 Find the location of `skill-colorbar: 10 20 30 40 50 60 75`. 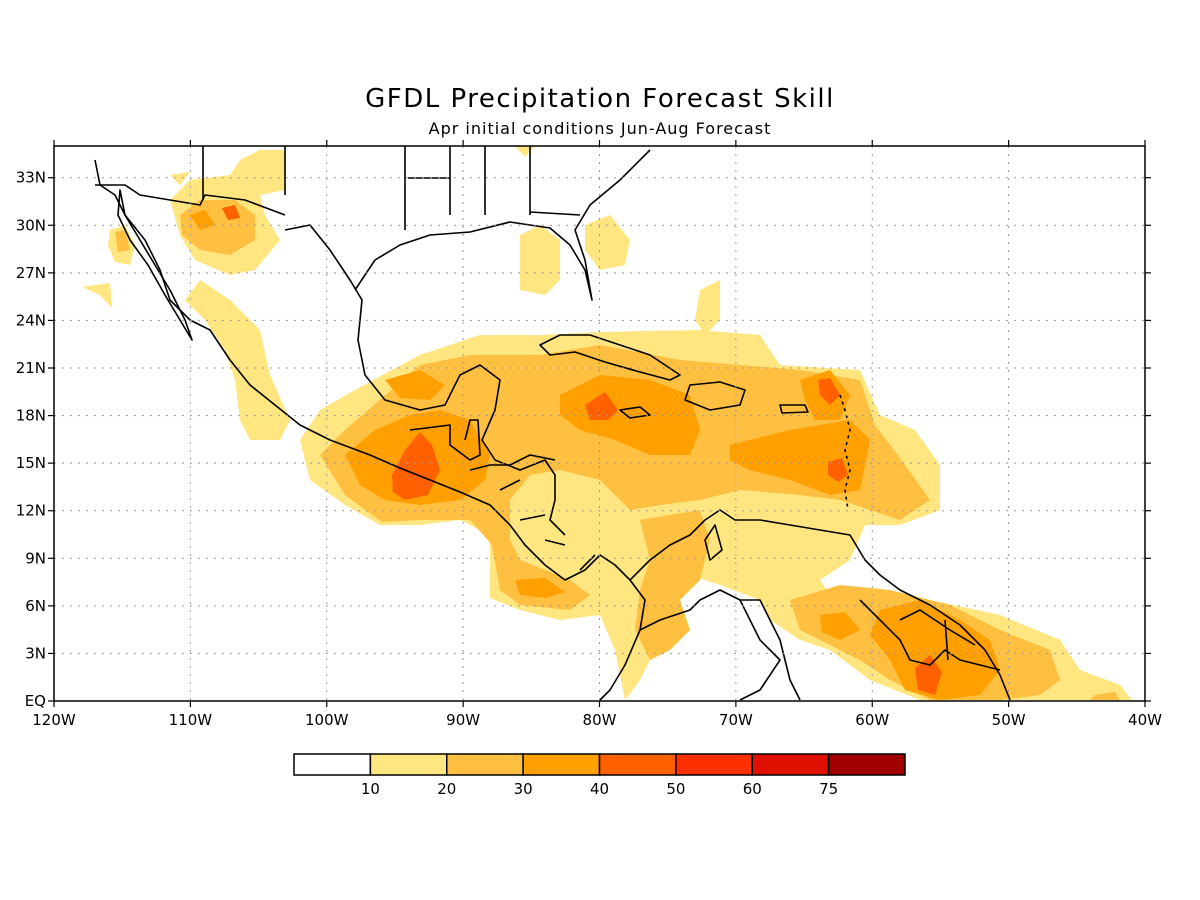

skill-colorbar: 10 20 30 40 50 60 75 is located at coordinates (599, 775).